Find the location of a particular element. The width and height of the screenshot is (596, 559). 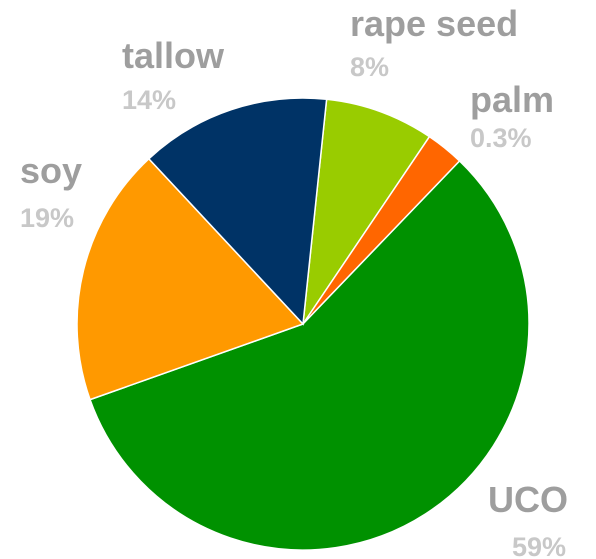

slice-label-tallow: tallow is located at coordinates (173, 55).